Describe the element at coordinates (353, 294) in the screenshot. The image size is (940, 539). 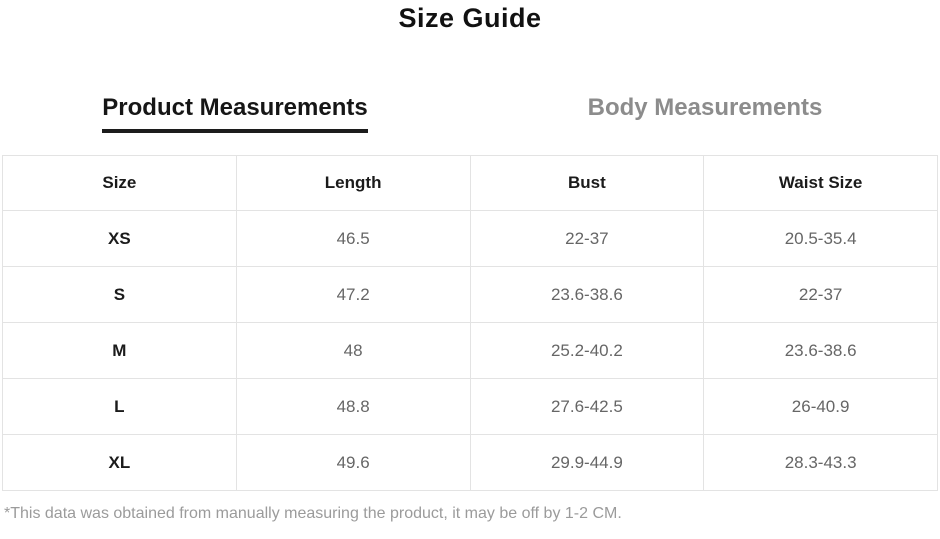
I see `length-cell: 47.2` at that location.